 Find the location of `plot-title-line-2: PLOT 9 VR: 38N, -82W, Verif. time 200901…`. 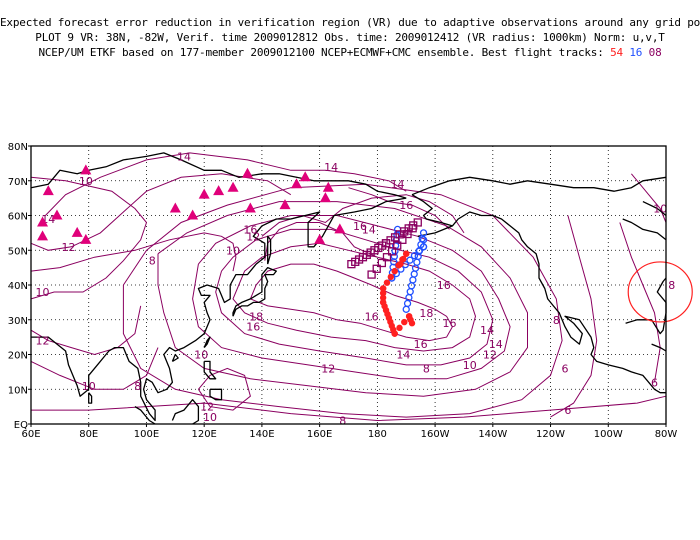

plot-title-line-2: PLOT 9 VR: 38N, -82W, Verif. time 200901… is located at coordinates (350, 37).